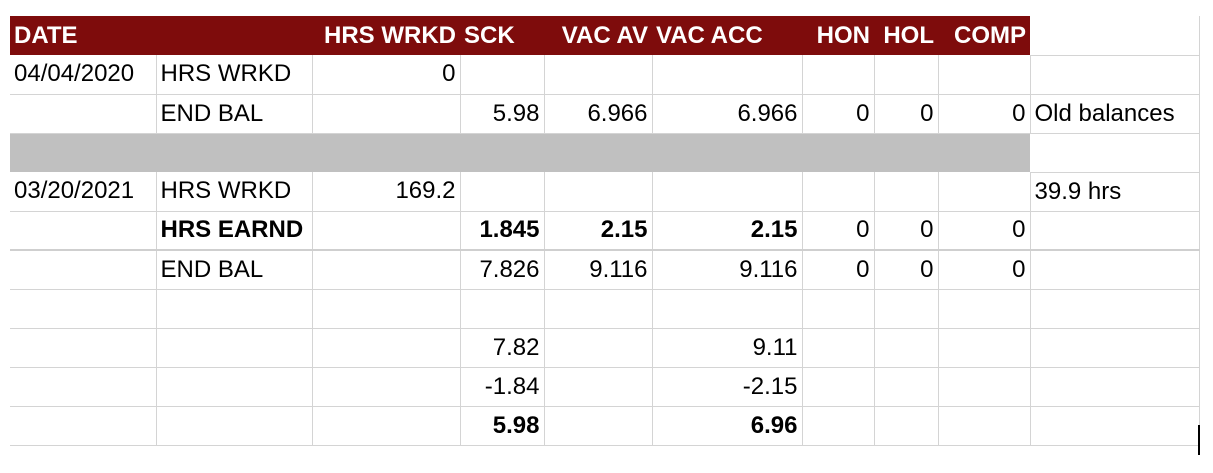 The image size is (1213, 473). Describe the element at coordinates (727, 426) in the screenshot. I see `cell-vac-acc: 6.96` at that location.